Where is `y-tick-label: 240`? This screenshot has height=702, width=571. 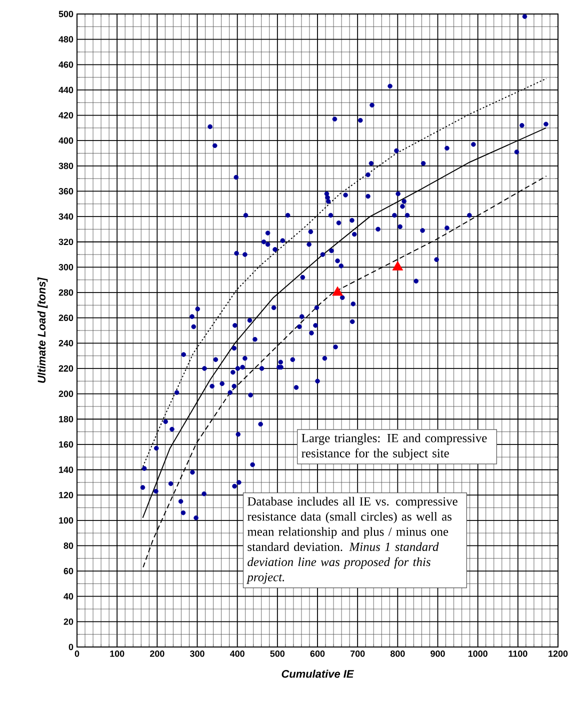 y-tick-label: 240 is located at coordinates (66, 343).